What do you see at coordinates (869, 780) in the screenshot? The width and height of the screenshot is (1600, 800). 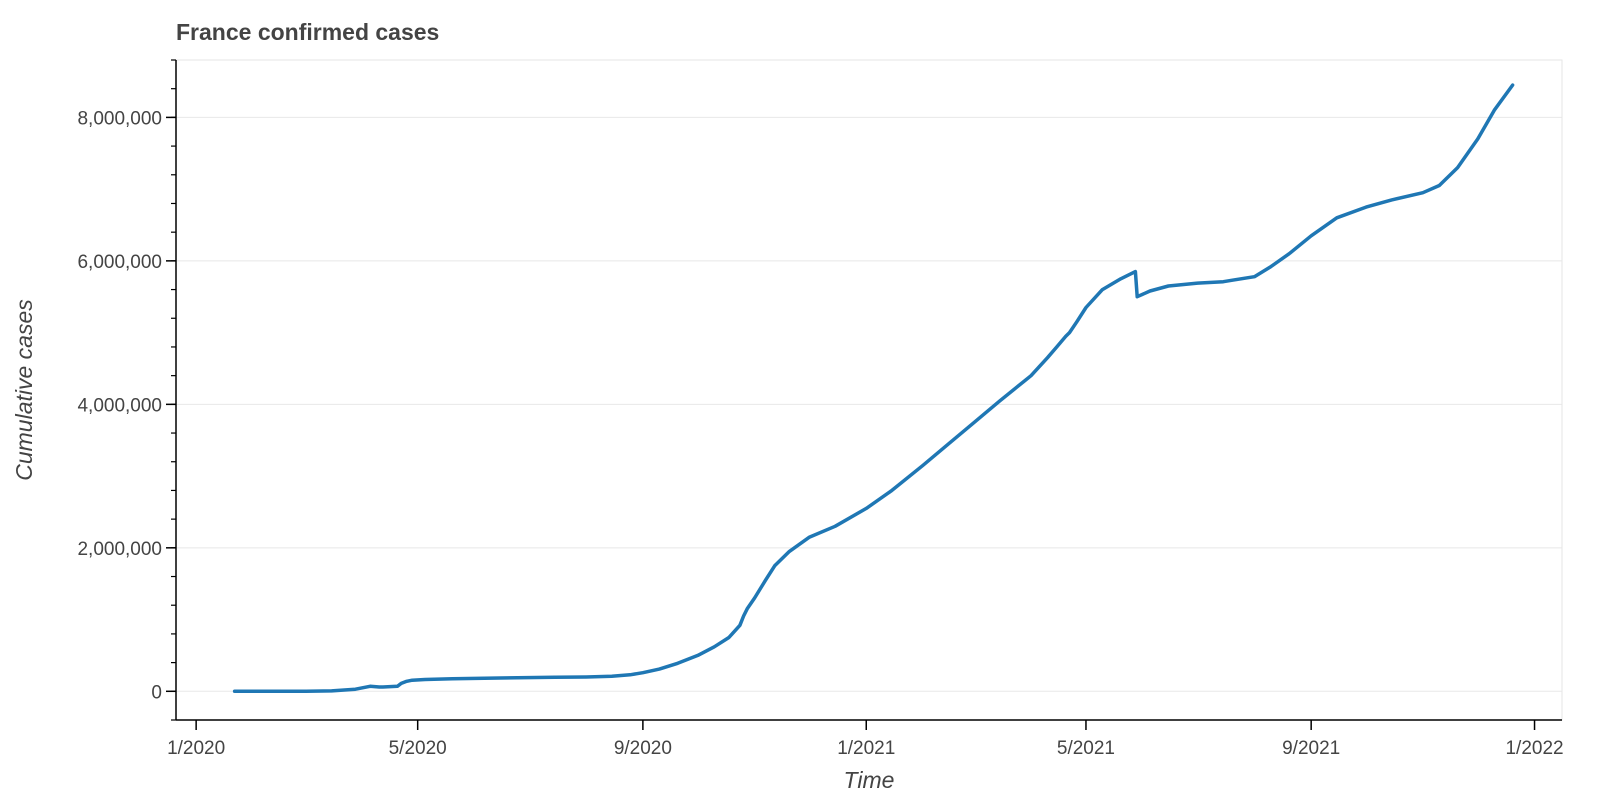 I see `x-axis-title: Time` at bounding box center [869, 780].